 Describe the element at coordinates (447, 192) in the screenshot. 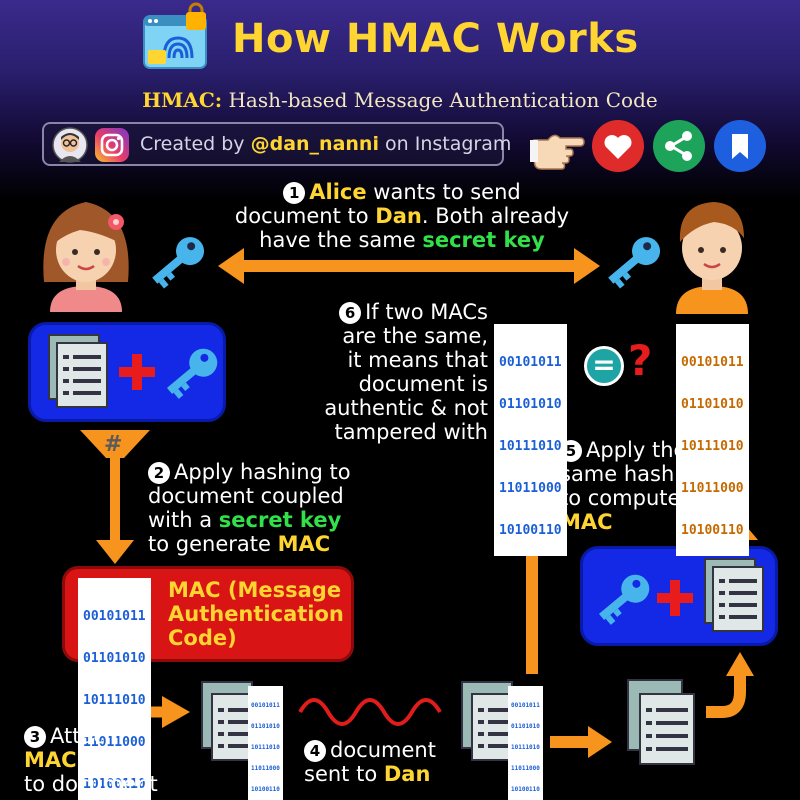

I see `step-1-line-1: wants to send` at that location.